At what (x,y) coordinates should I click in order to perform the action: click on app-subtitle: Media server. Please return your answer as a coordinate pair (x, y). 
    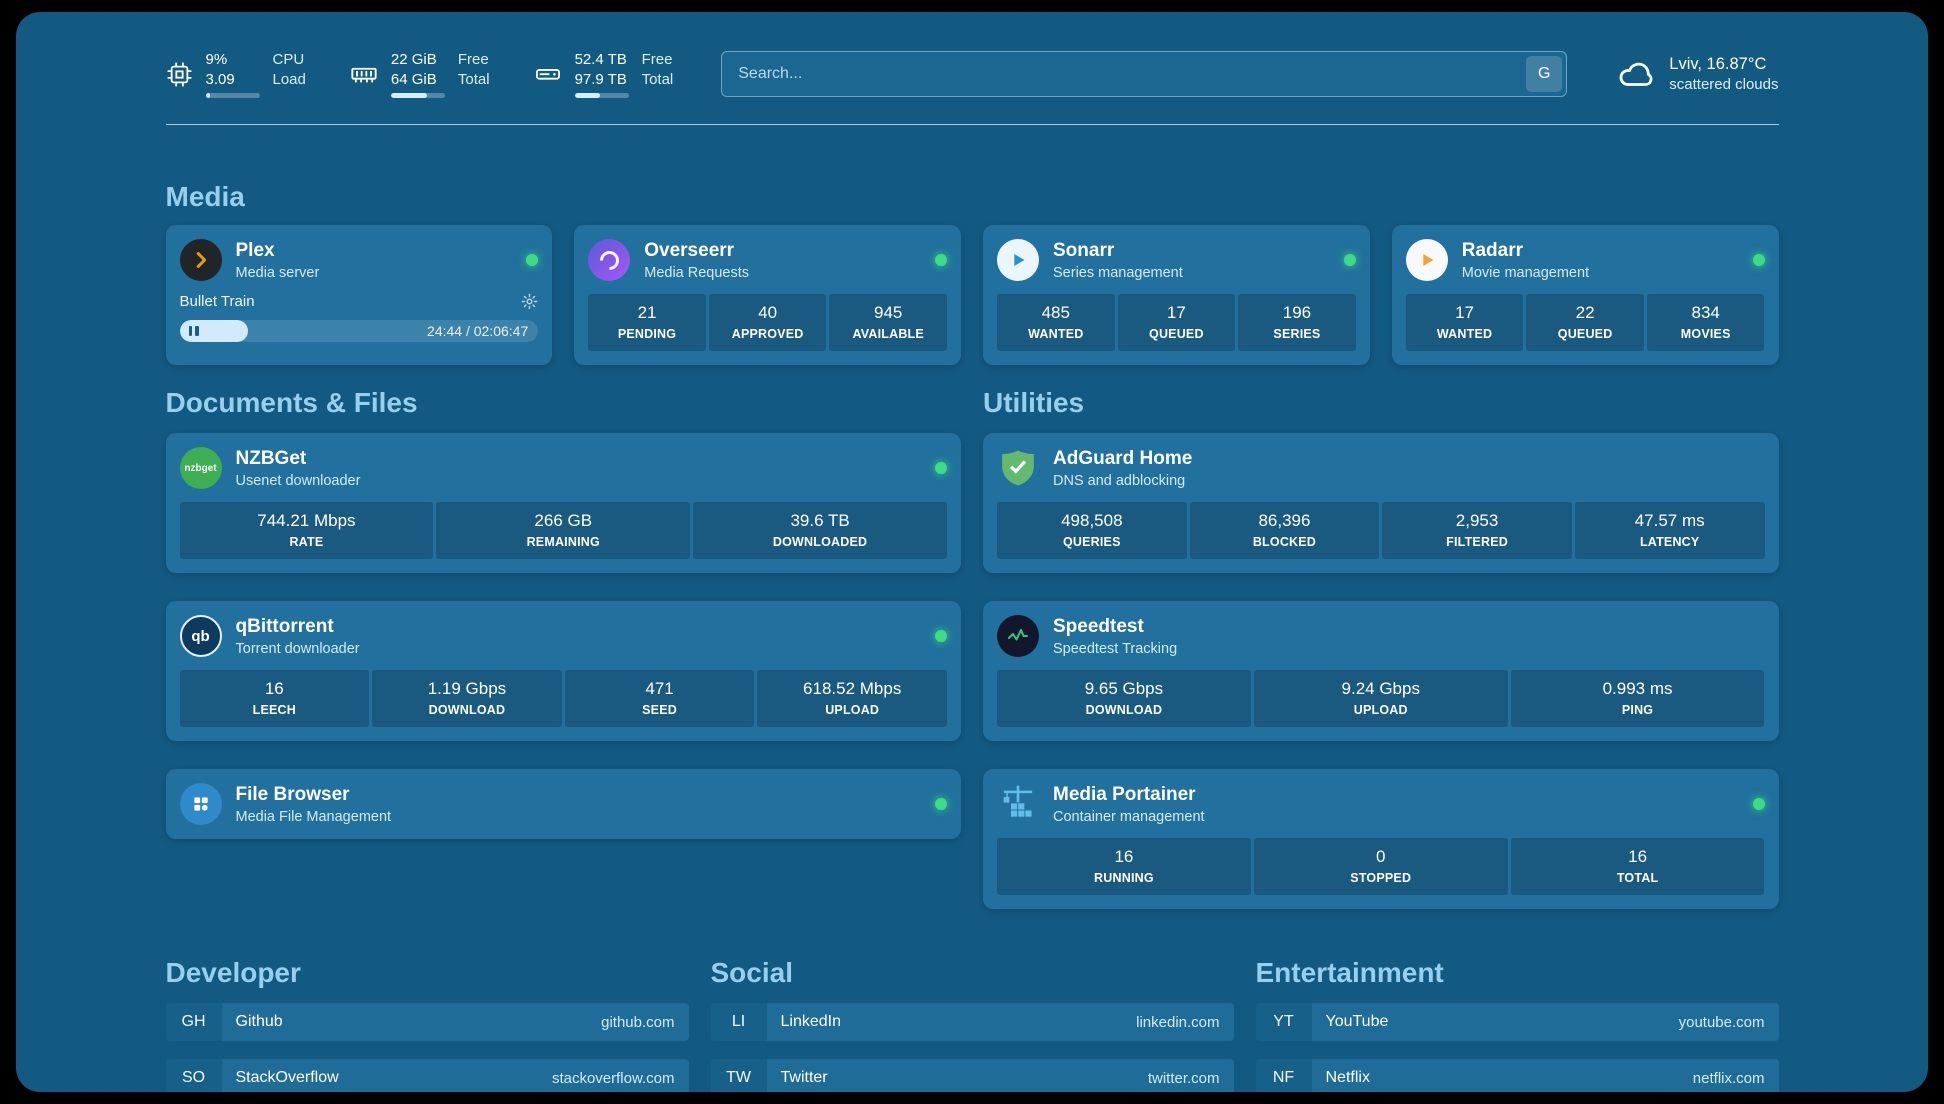
    Looking at the image, I should click on (277, 272).